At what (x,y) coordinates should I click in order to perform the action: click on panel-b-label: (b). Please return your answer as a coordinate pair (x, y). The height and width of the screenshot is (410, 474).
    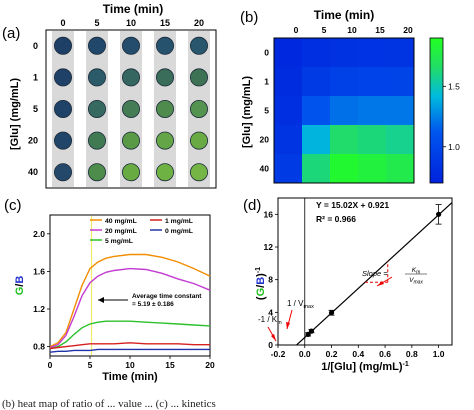
    Looking at the image, I should click on (249, 17).